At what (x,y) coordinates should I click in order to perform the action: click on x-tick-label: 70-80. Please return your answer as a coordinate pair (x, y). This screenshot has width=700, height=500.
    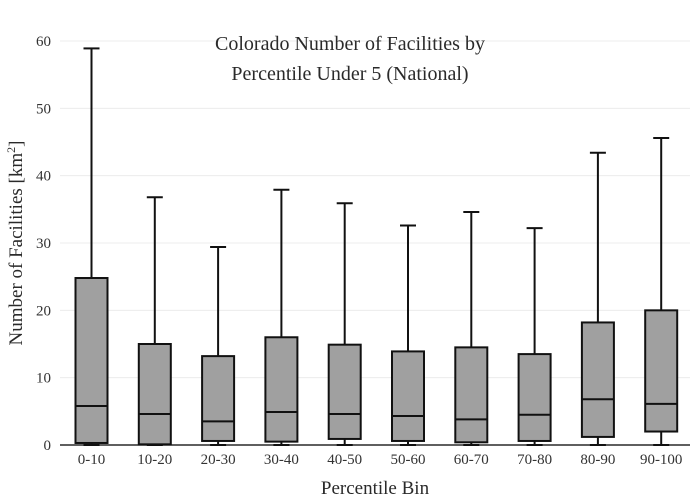
    Looking at the image, I should click on (534, 460).